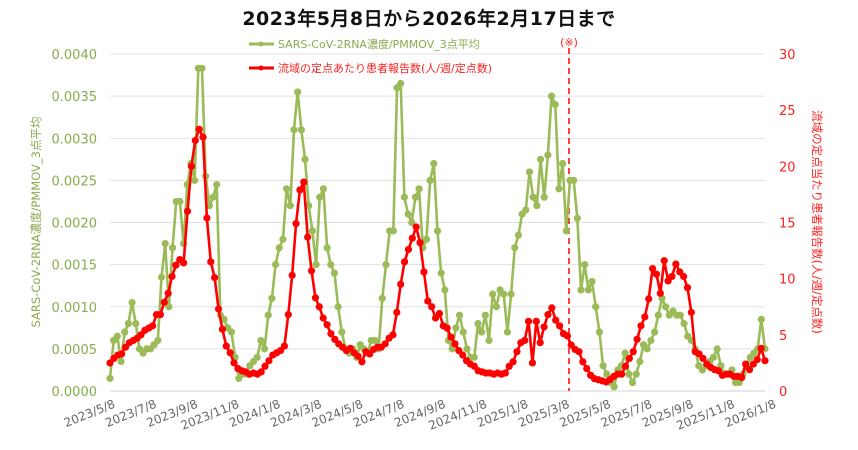  Describe the element at coordinates (787, 55) in the screenshot. I see `right-tick-label: 30` at that location.